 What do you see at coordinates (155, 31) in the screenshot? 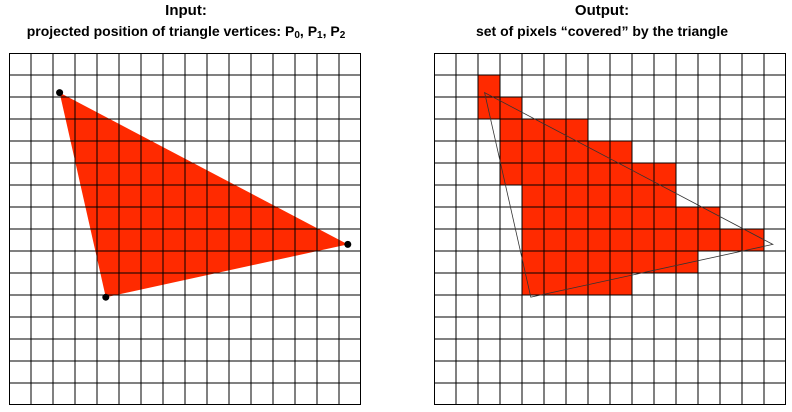
I see `input-subheading-text: projected position of triangle vertices:` at bounding box center [155, 31].